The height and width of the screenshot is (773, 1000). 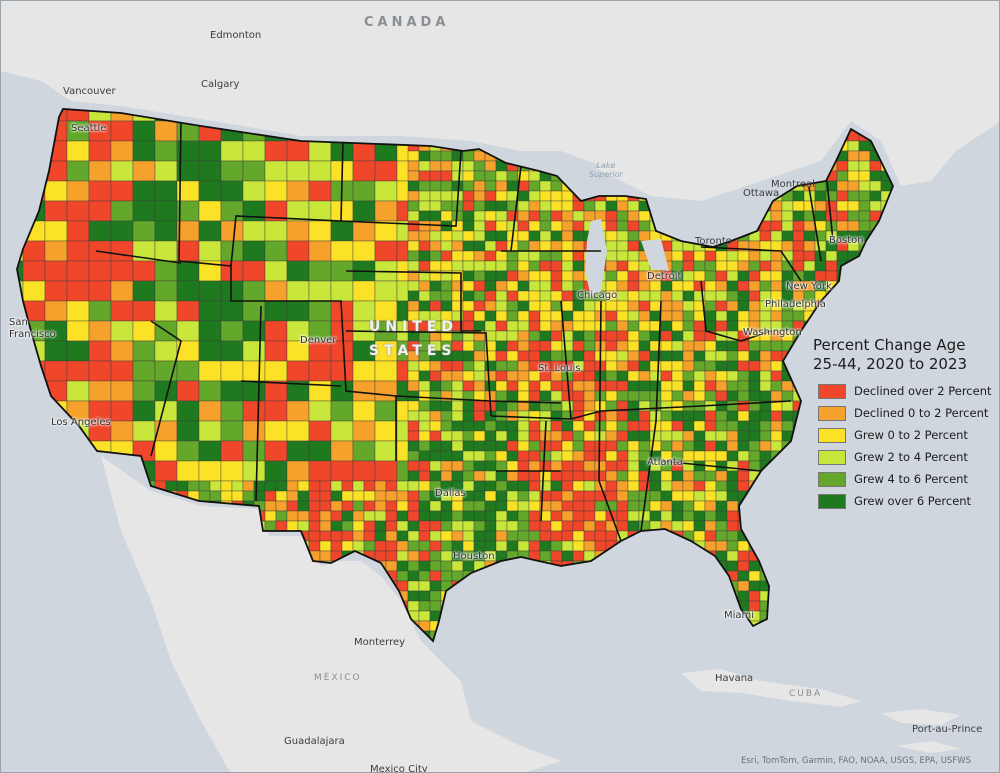 What do you see at coordinates (905, 355) in the screenshot?
I see `legend-title: Percent Change Age 25-44, 2020 to 2023` at bounding box center [905, 355].